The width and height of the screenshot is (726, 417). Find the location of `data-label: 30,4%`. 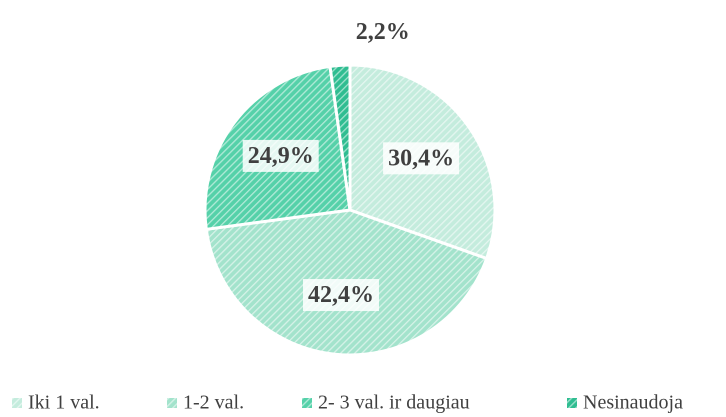

data-label: 30,4% is located at coordinates (421, 158).